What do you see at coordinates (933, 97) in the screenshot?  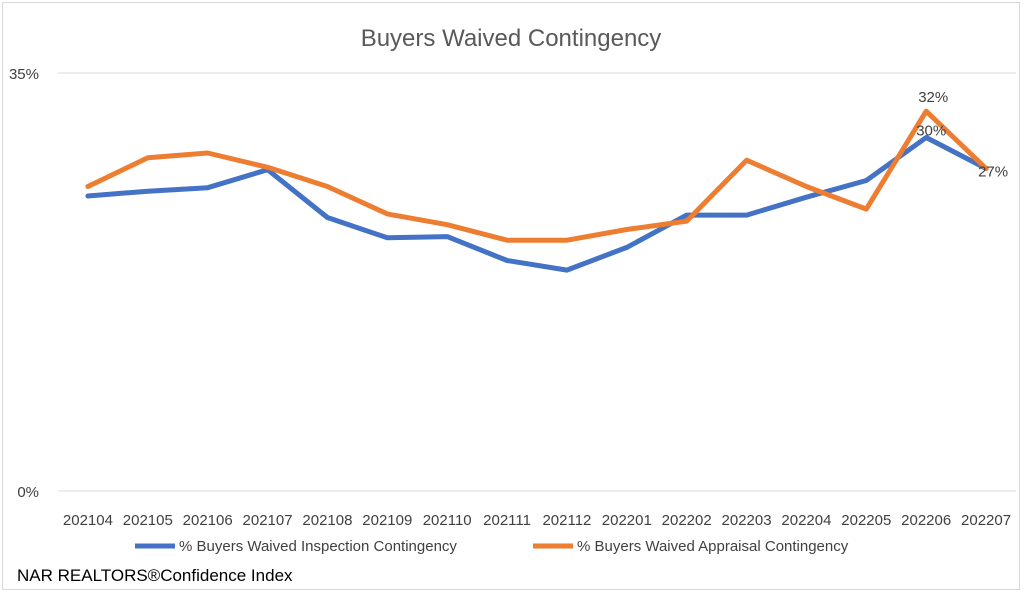 I see `data-label: 32%` at bounding box center [933, 97].